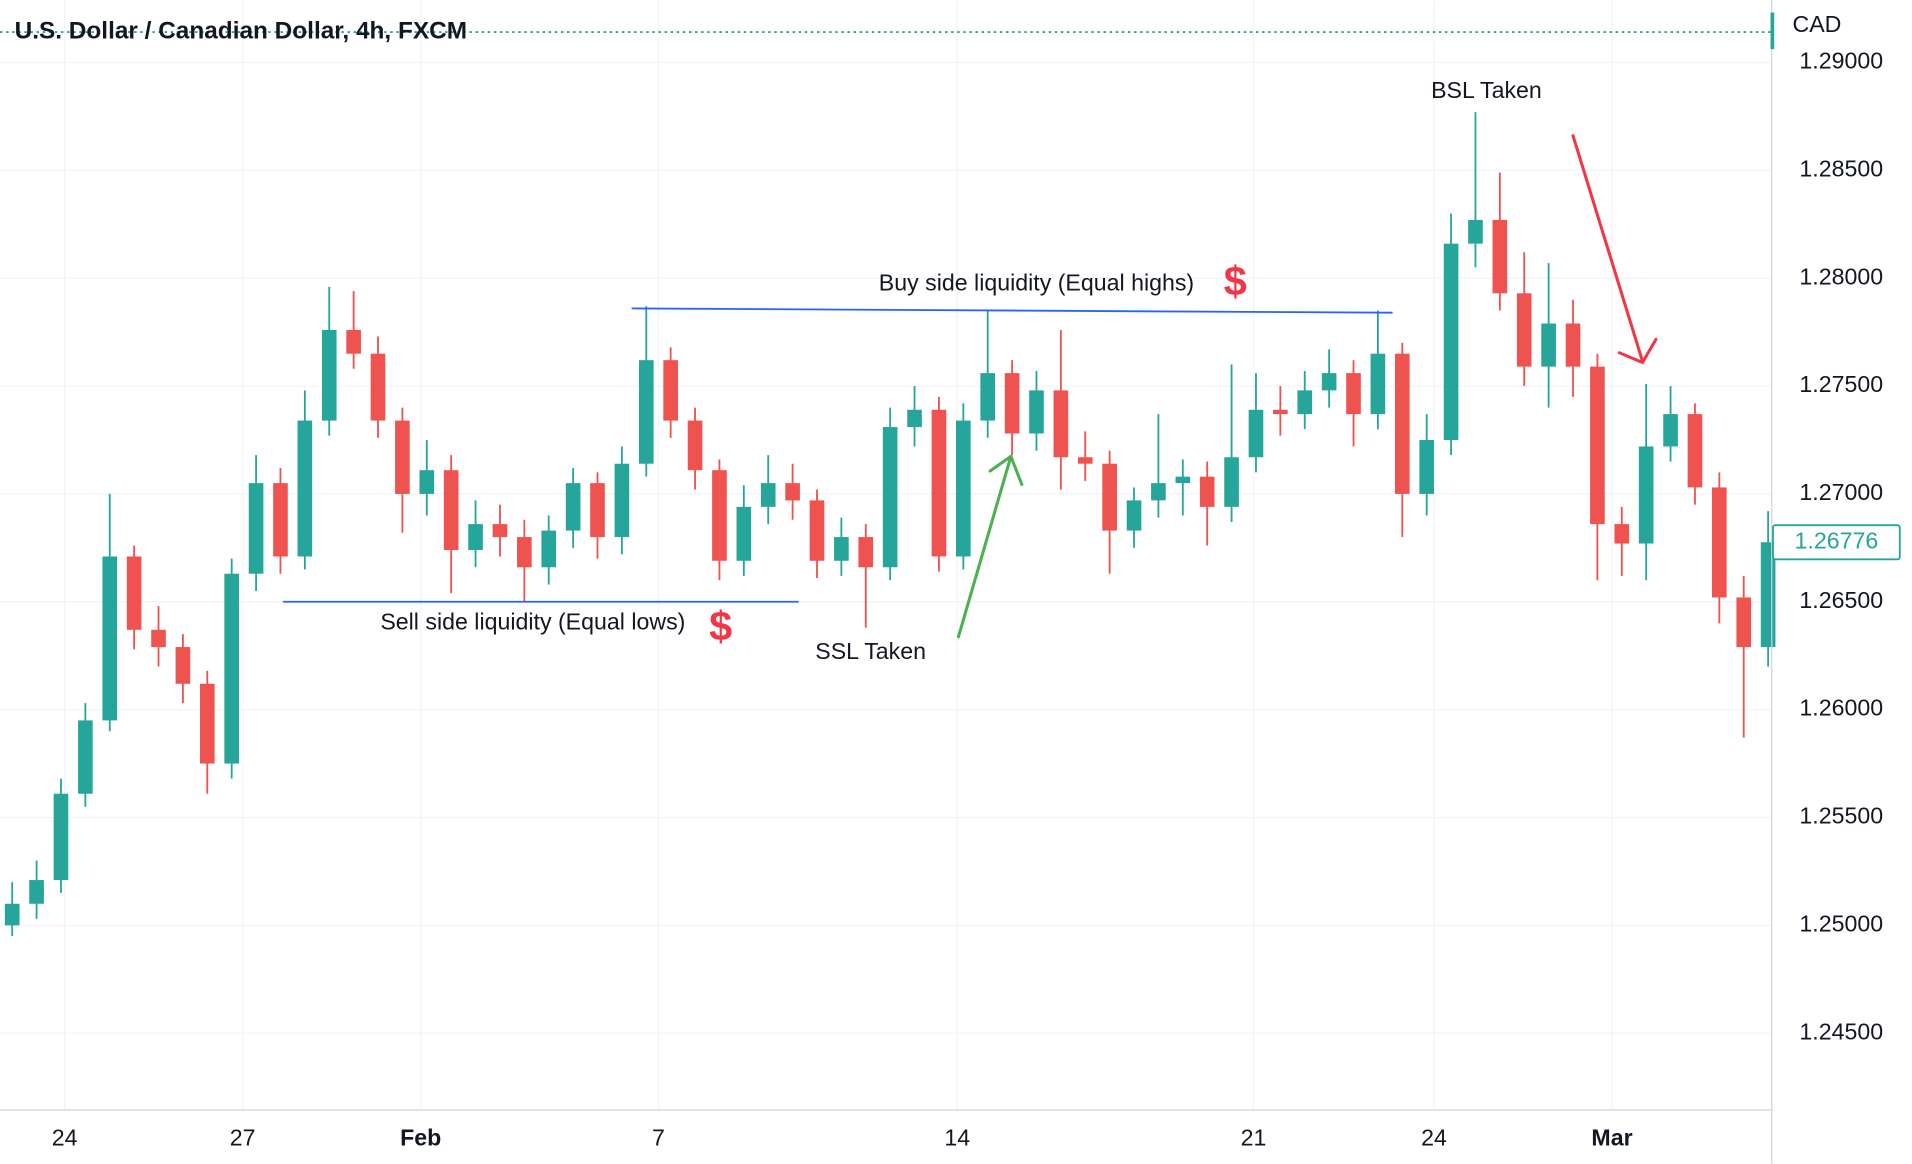 The width and height of the screenshot is (1912, 1164). Describe the element at coordinates (1841, 600) in the screenshot. I see `y-tick-label: 1.26500` at that location.